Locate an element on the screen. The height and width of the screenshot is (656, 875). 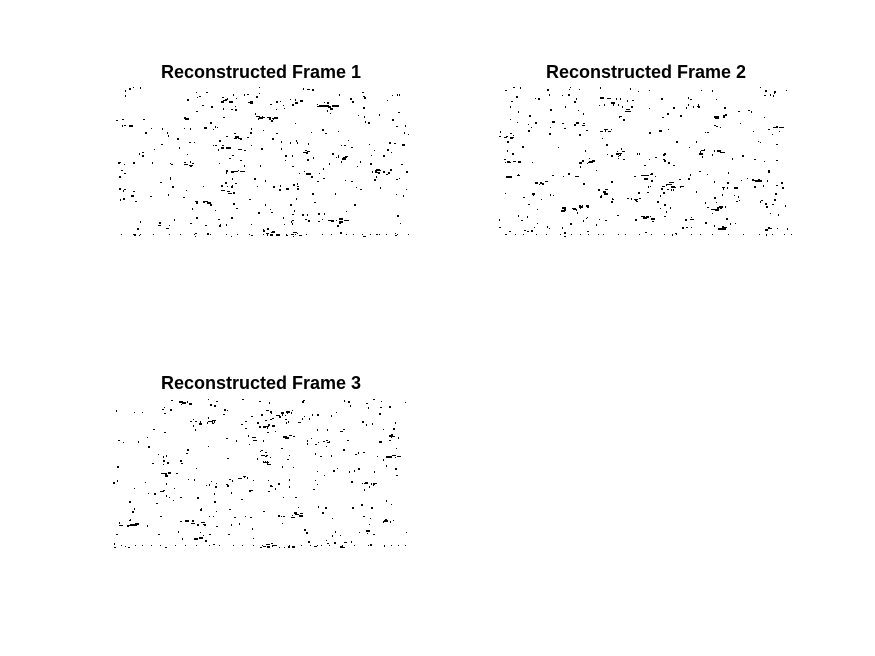
frame-3-title: Reconstructed Frame 3 is located at coordinates (261, 383).